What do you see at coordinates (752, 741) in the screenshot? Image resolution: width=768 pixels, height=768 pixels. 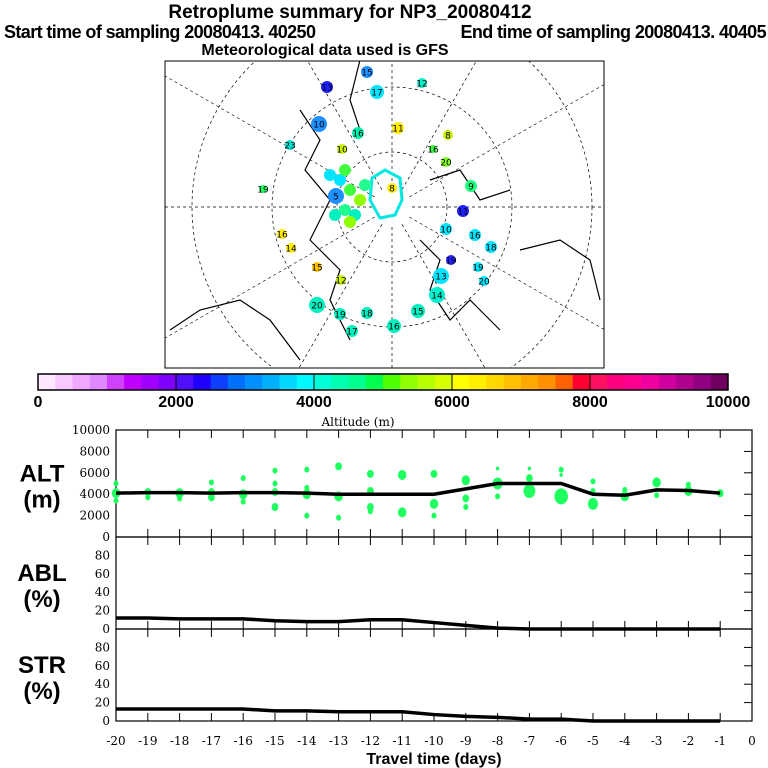 I see `x-tick-label: 0` at bounding box center [752, 741].